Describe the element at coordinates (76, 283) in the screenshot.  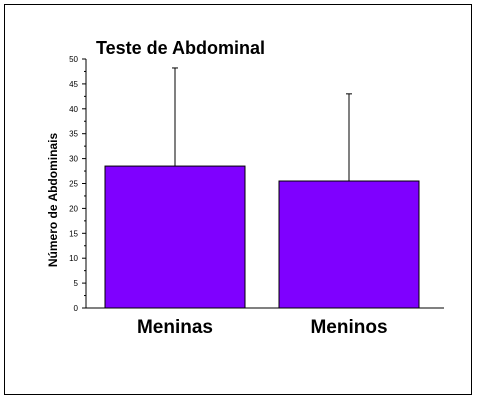
I see `y-tick-label: 5` at that location.